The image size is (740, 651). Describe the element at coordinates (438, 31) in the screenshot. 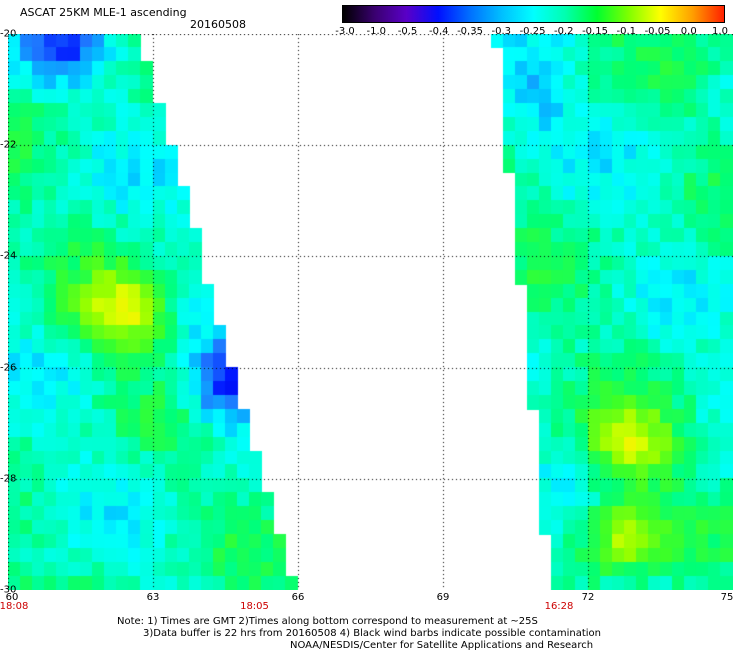

I see `colorbar-label: -0.4` at that location.